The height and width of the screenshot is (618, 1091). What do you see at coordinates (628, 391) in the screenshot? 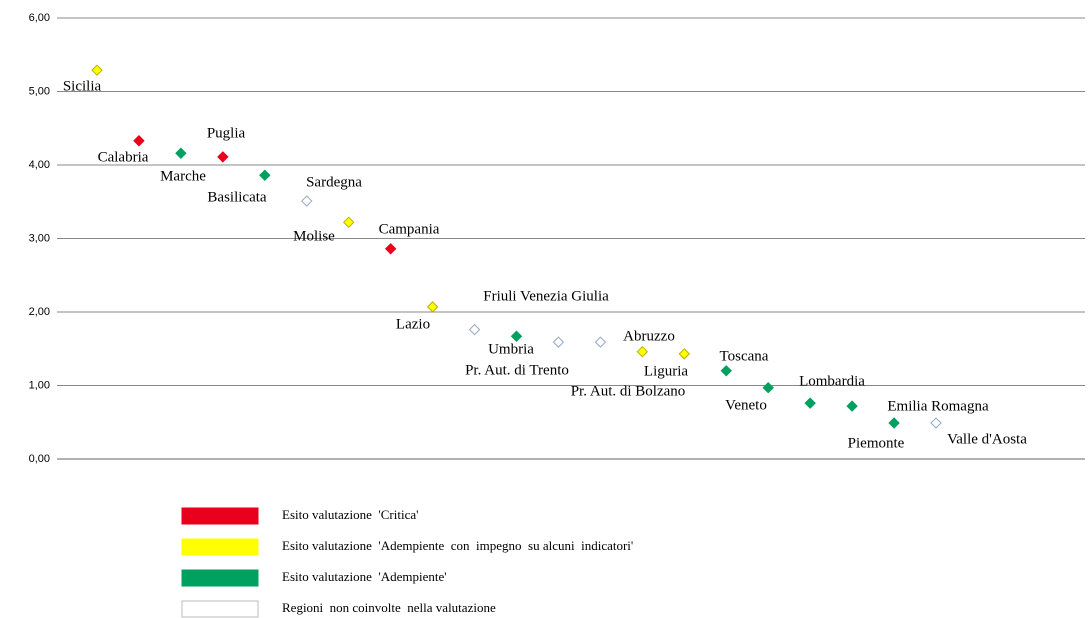
I see `point-label: Pr. Aut. di Bolzano` at bounding box center [628, 391].